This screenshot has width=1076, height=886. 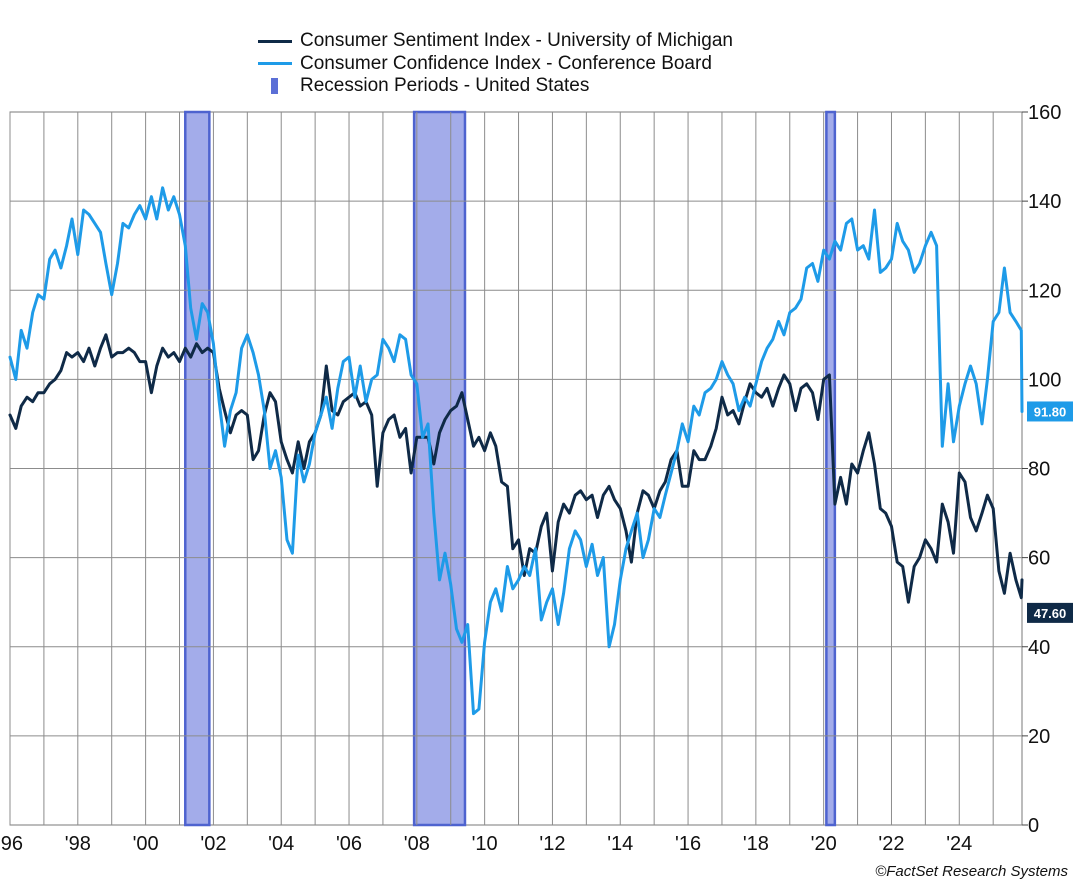 I want to click on legend-swatch-sentiment, so click(x=275, y=41).